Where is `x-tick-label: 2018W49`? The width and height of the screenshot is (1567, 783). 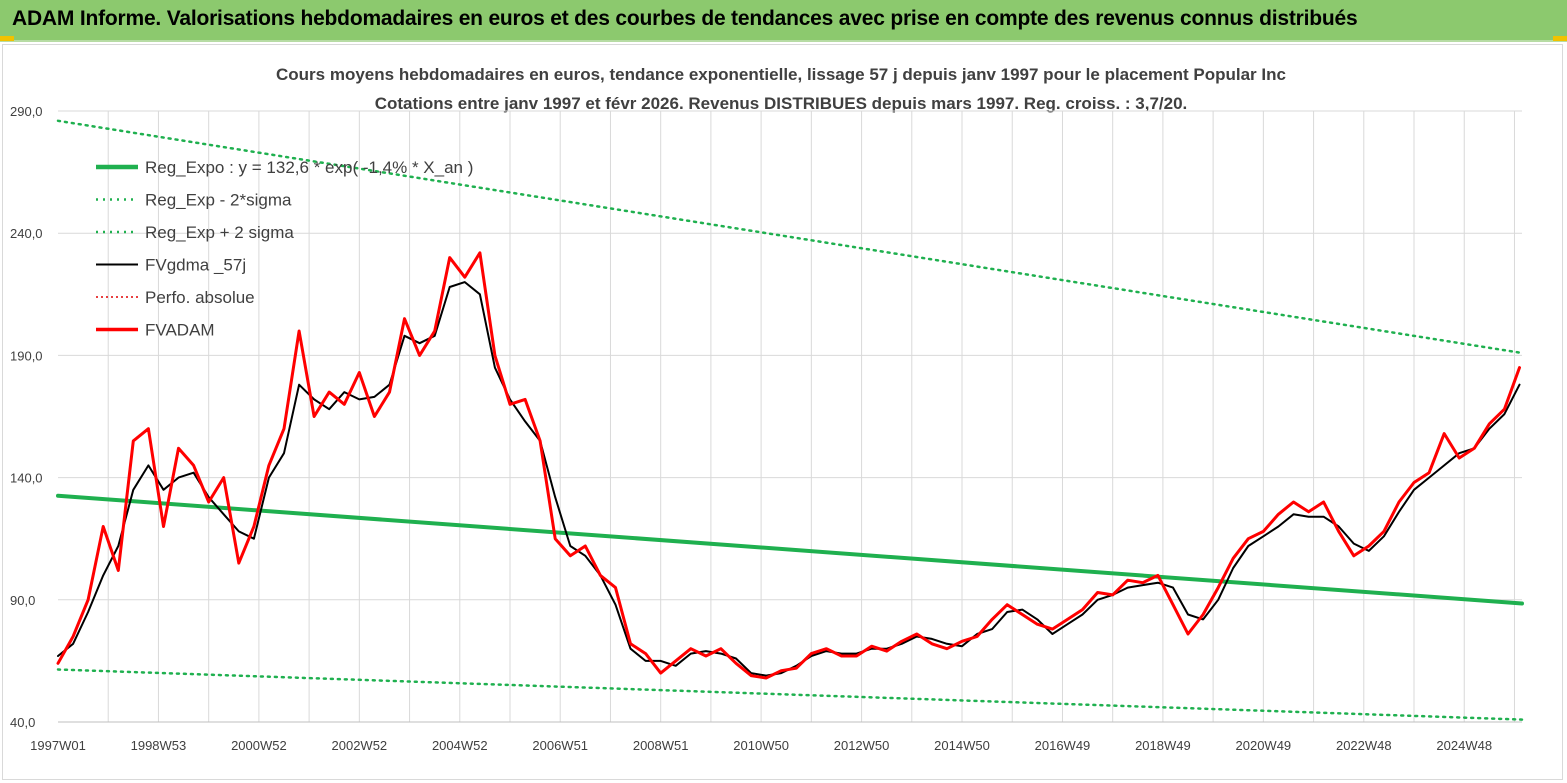
x-tick-label: 2018W49 is located at coordinates (1163, 745).